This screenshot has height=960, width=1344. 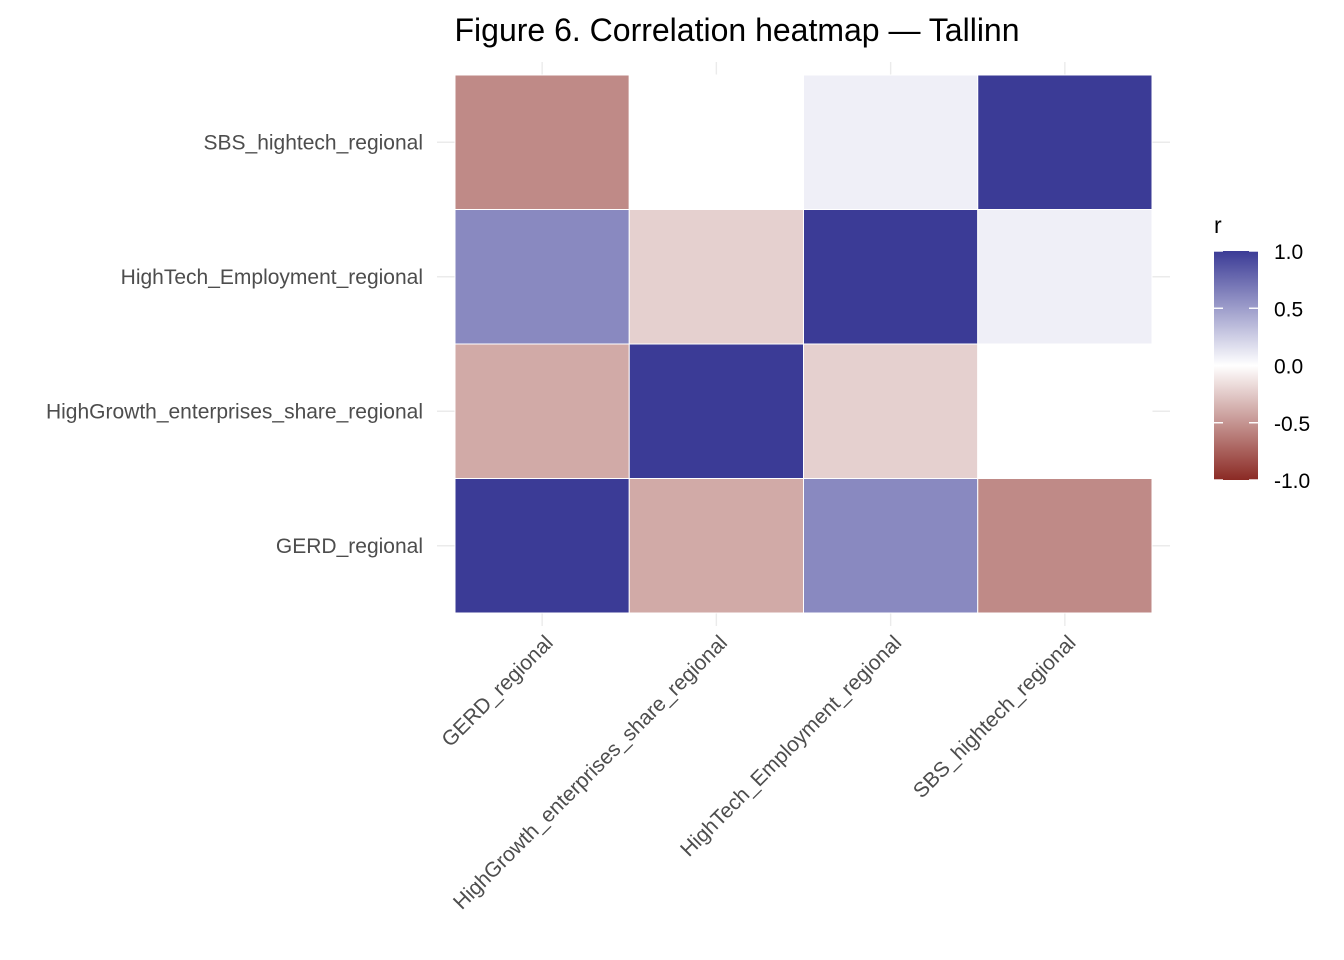 What do you see at coordinates (1292, 481) in the screenshot?
I see `legend-tick-label: -1.0` at bounding box center [1292, 481].